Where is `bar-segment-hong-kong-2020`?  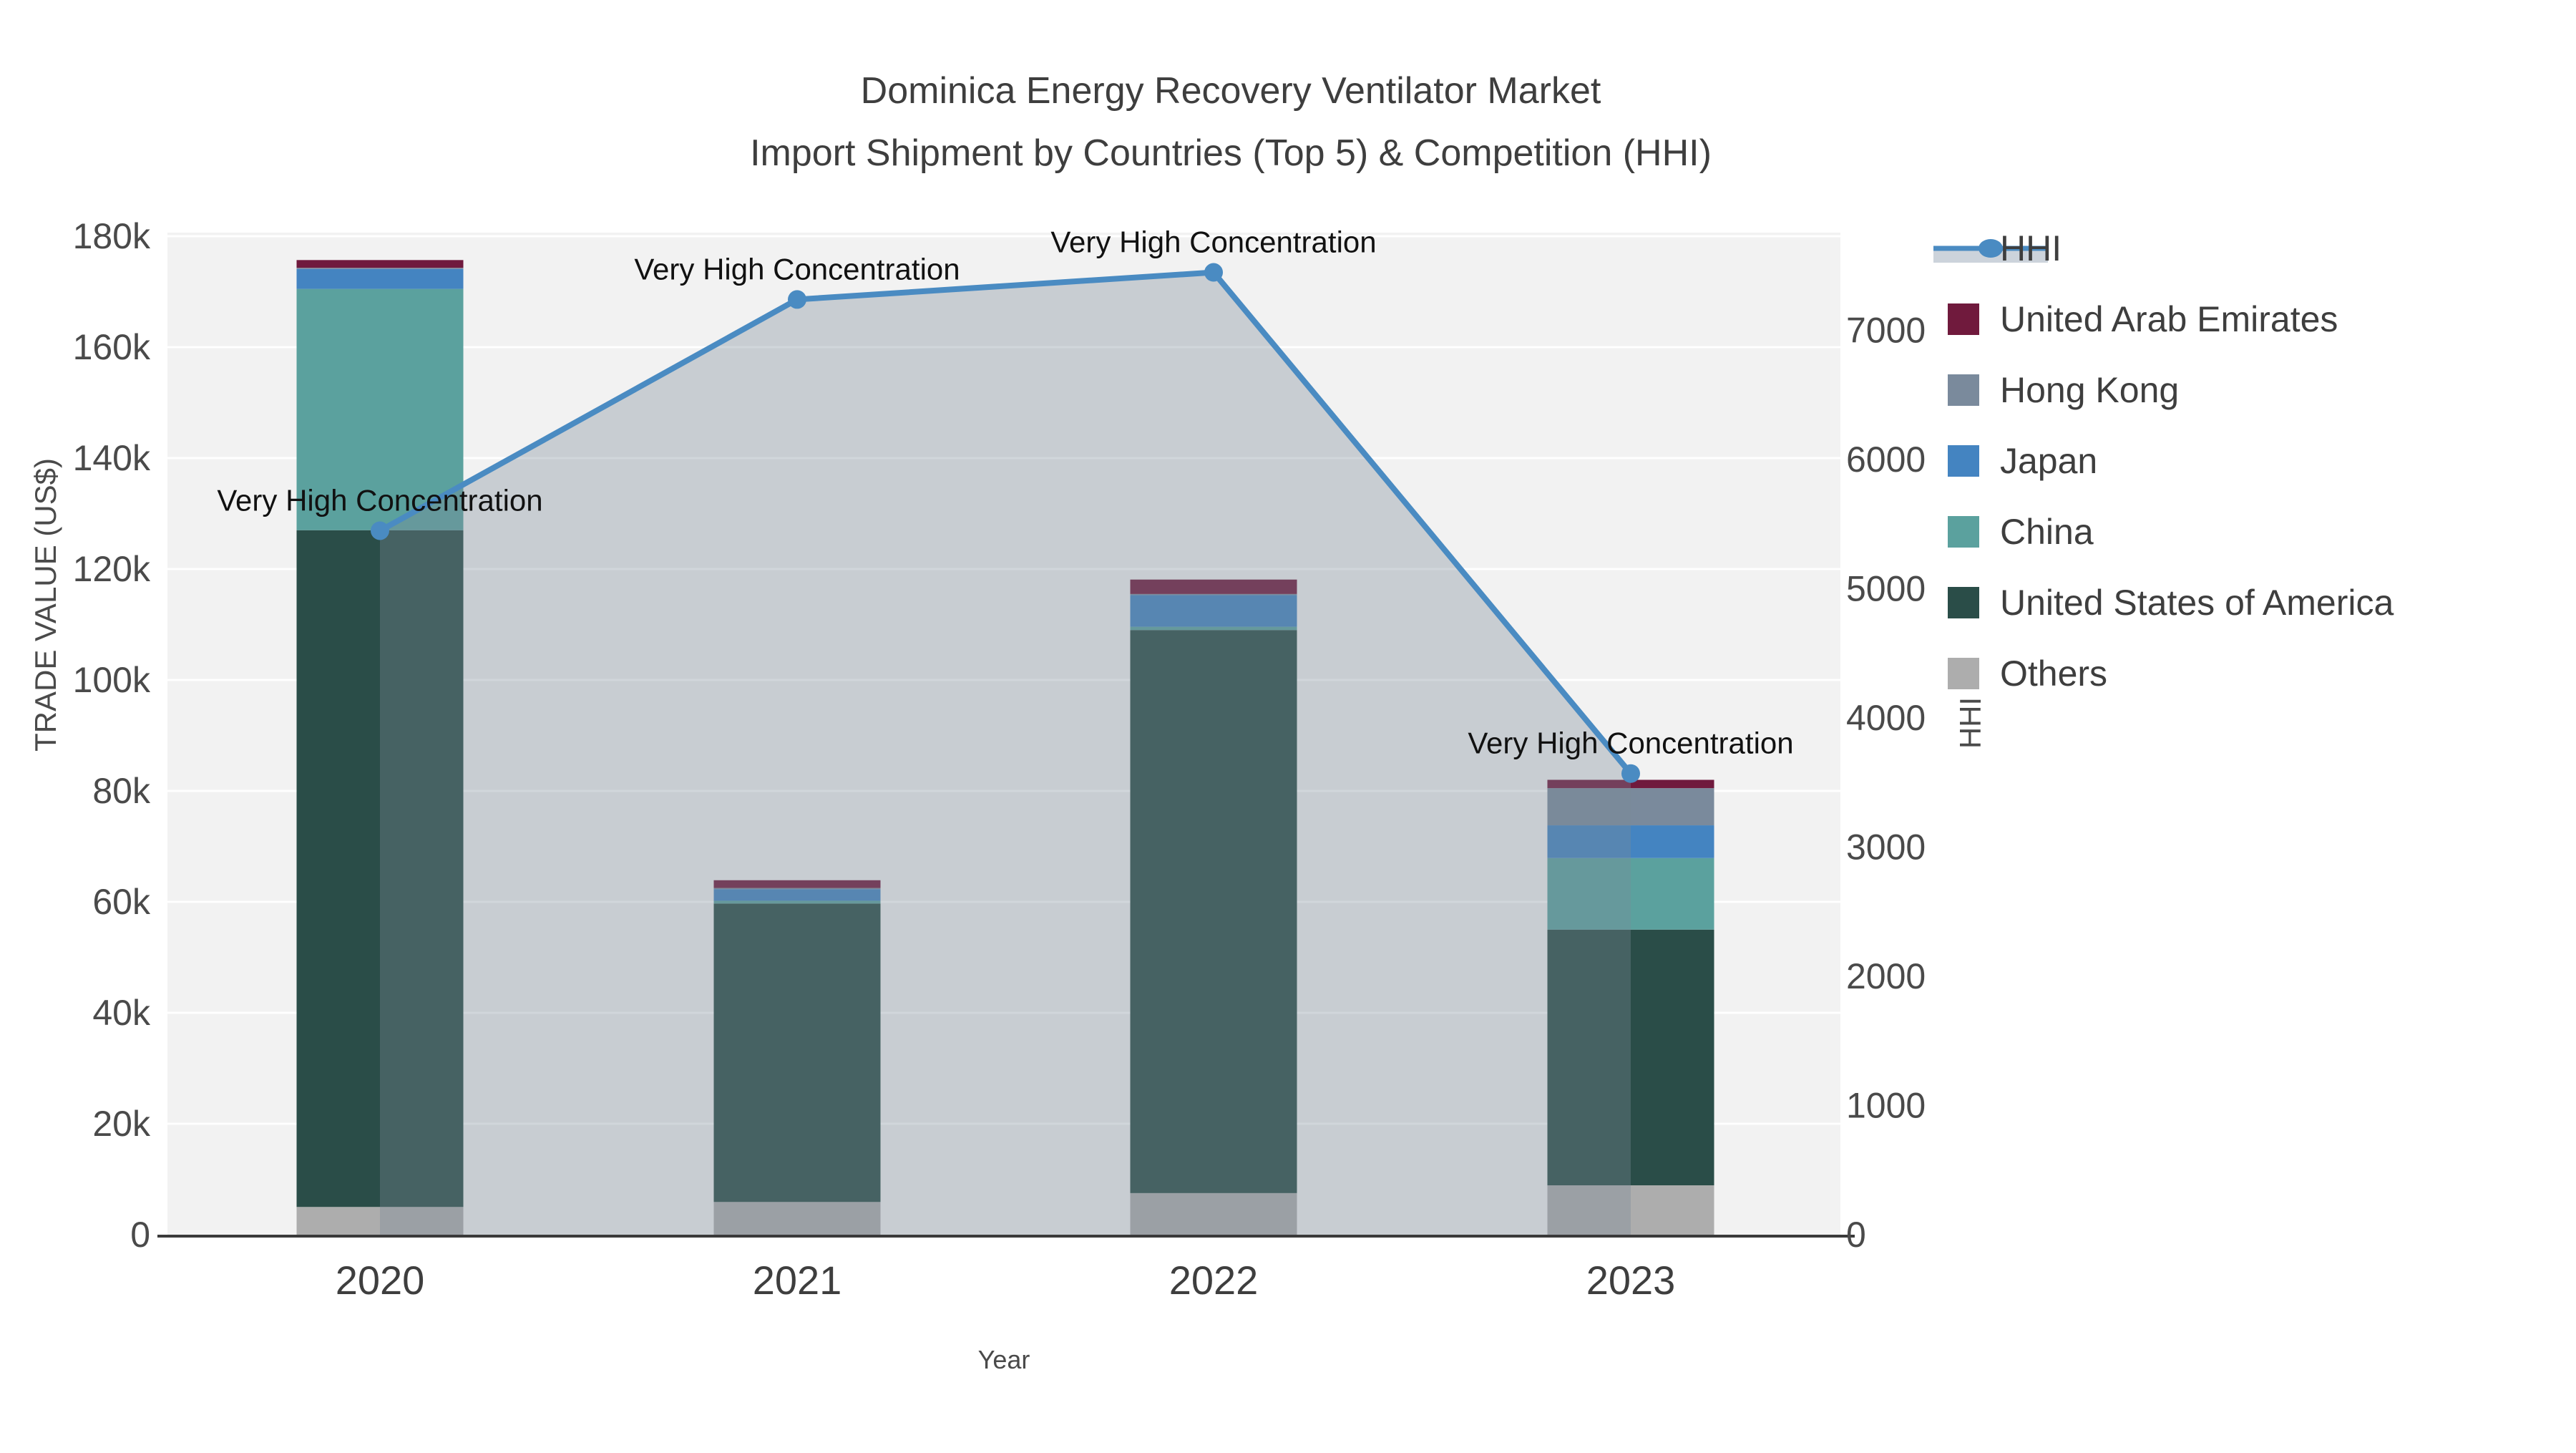 bar-segment-hong-kong-2020 is located at coordinates (380, 268).